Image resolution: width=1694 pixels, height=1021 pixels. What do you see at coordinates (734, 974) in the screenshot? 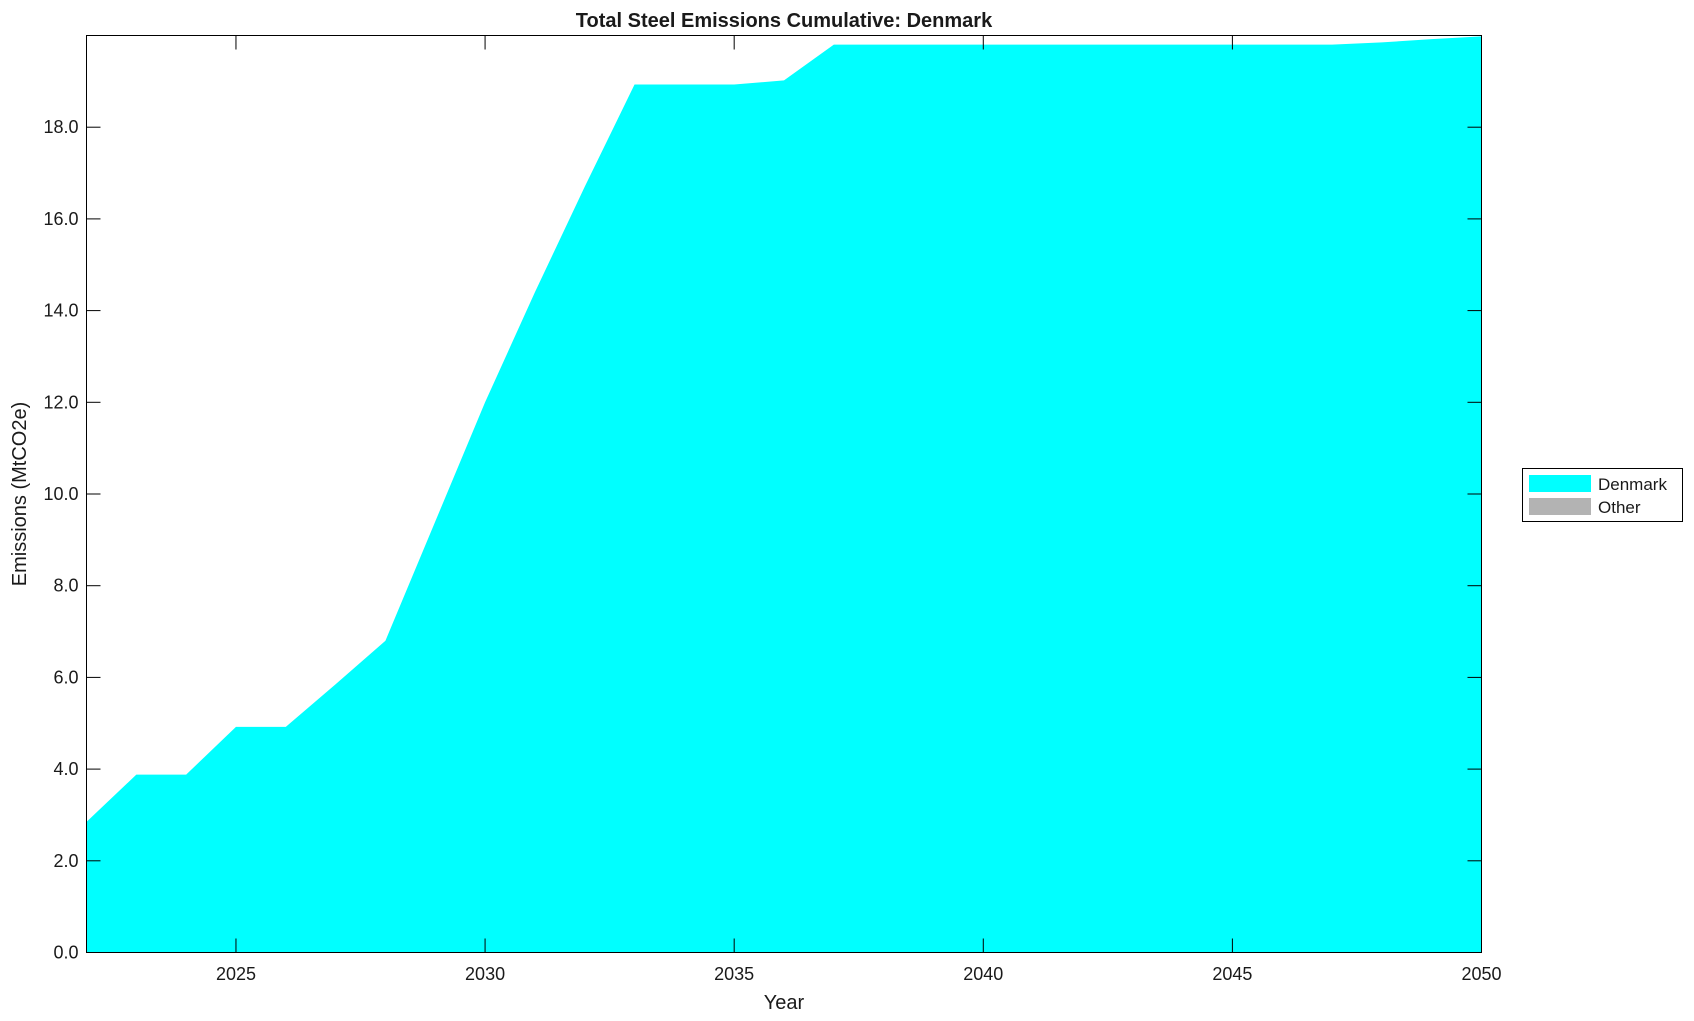
I see `x-tick-label: 2035` at bounding box center [734, 974].